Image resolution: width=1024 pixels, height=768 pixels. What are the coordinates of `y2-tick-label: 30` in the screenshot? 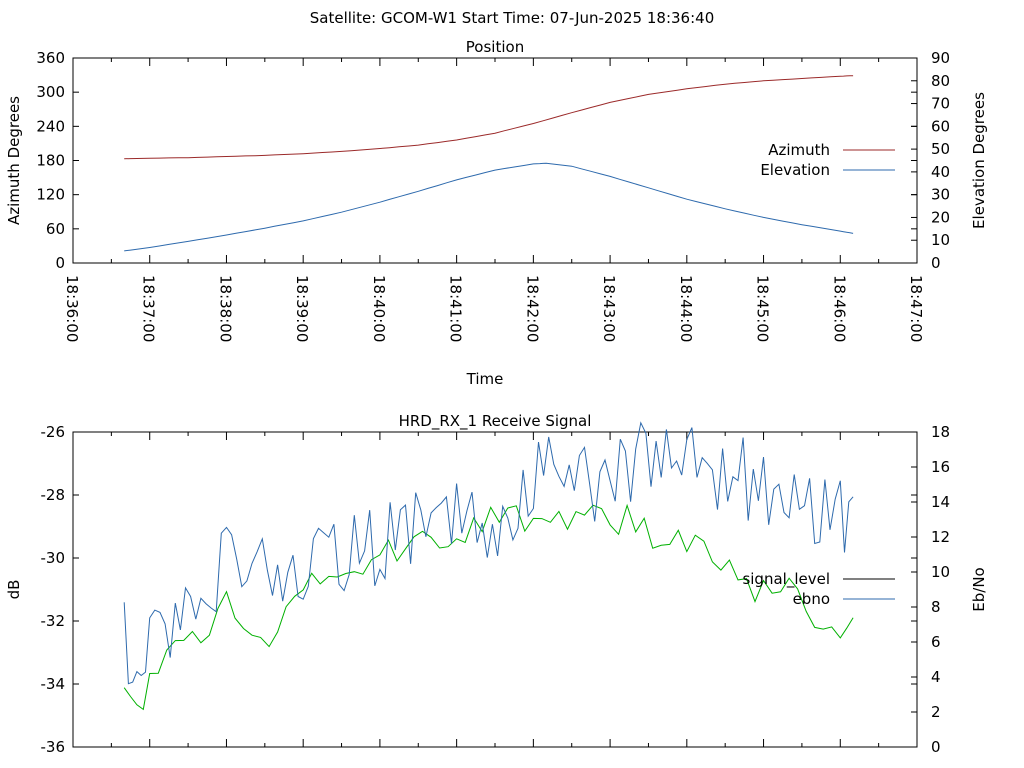 It's located at (940, 195).